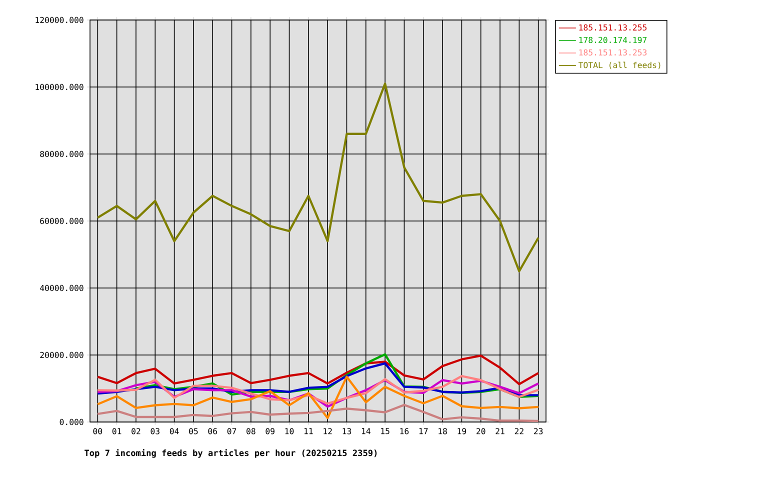 The width and height of the screenshot is (780, 480). What do you see at coordinates (613, 52) in the screenshot?
I see `legend-label: 185.151.13.253` at bounding box center [613, 52].